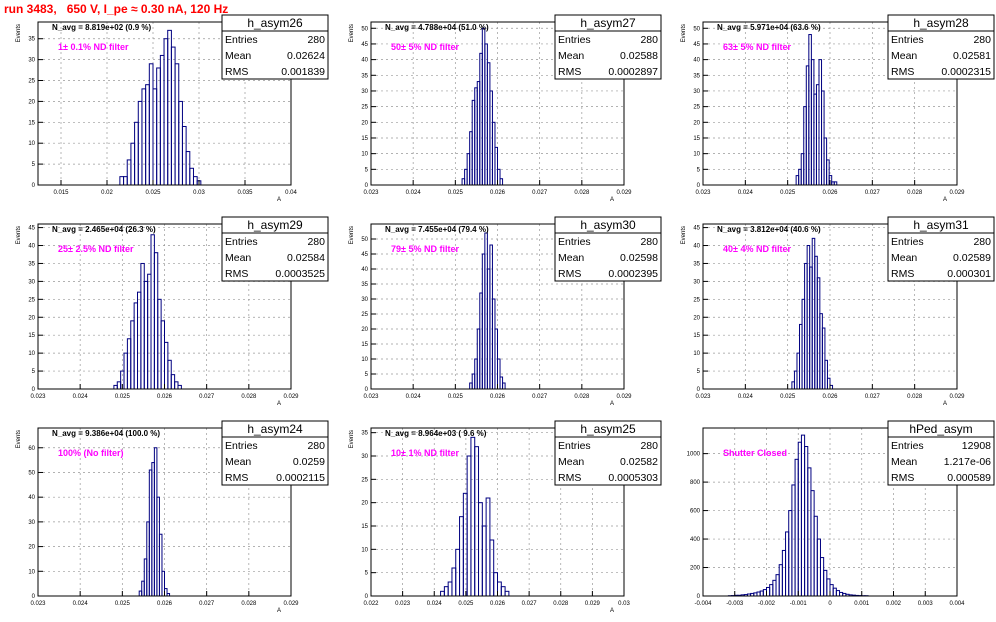 The image size is (996, 622). I want to click on histogram-name: h_asym25, so click(608, 429).